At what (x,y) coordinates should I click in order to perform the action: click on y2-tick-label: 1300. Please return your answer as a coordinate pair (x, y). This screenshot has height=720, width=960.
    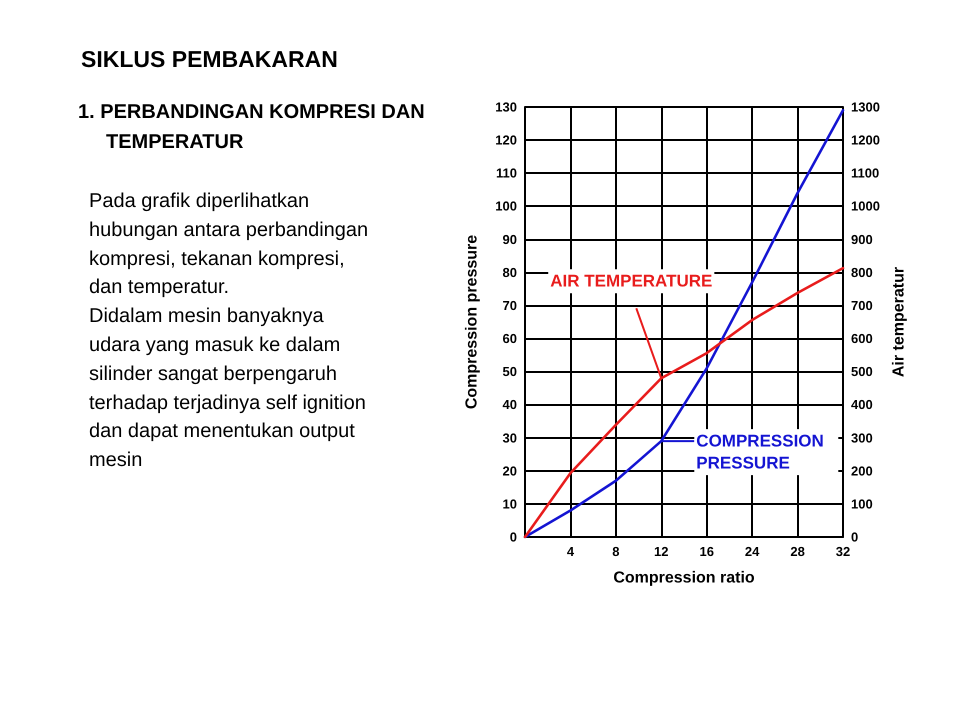
    Looking at the image, I should click on (865, 107).